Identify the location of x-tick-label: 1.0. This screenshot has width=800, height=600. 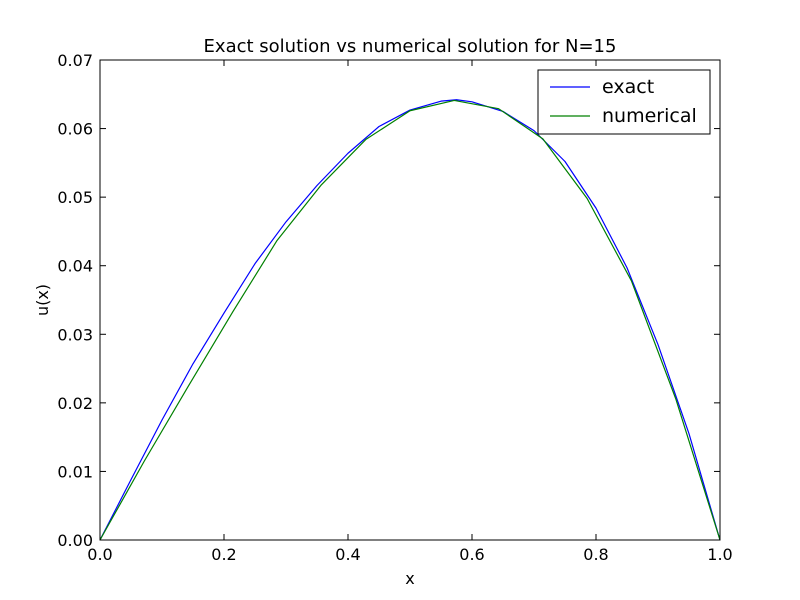
(719, 554).